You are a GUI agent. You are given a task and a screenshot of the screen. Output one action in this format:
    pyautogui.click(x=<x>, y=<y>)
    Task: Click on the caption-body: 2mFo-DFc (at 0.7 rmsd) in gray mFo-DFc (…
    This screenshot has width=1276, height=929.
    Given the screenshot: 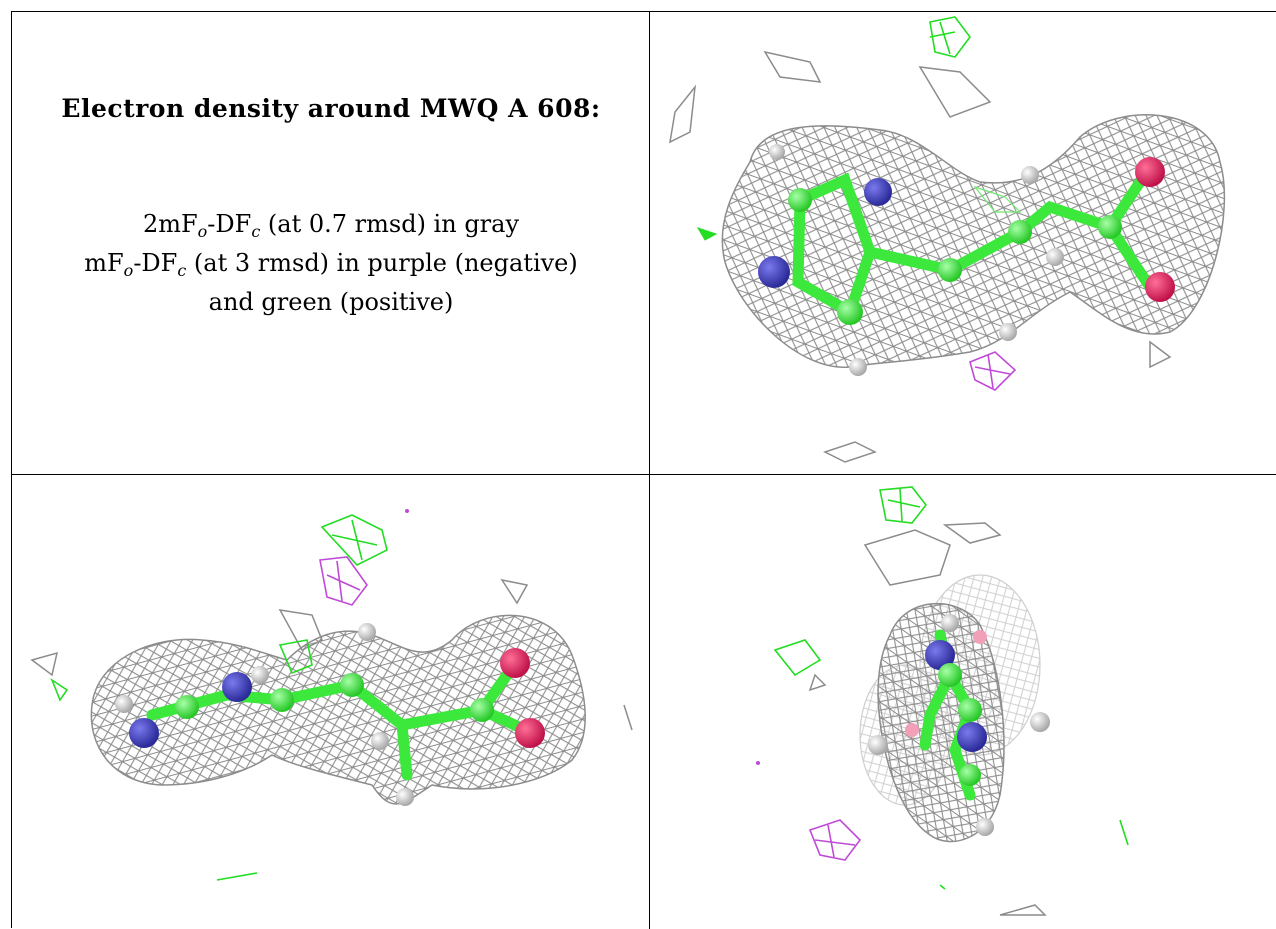 What is the action you would take?
    pyautogui.click(x=330, y=263)
    